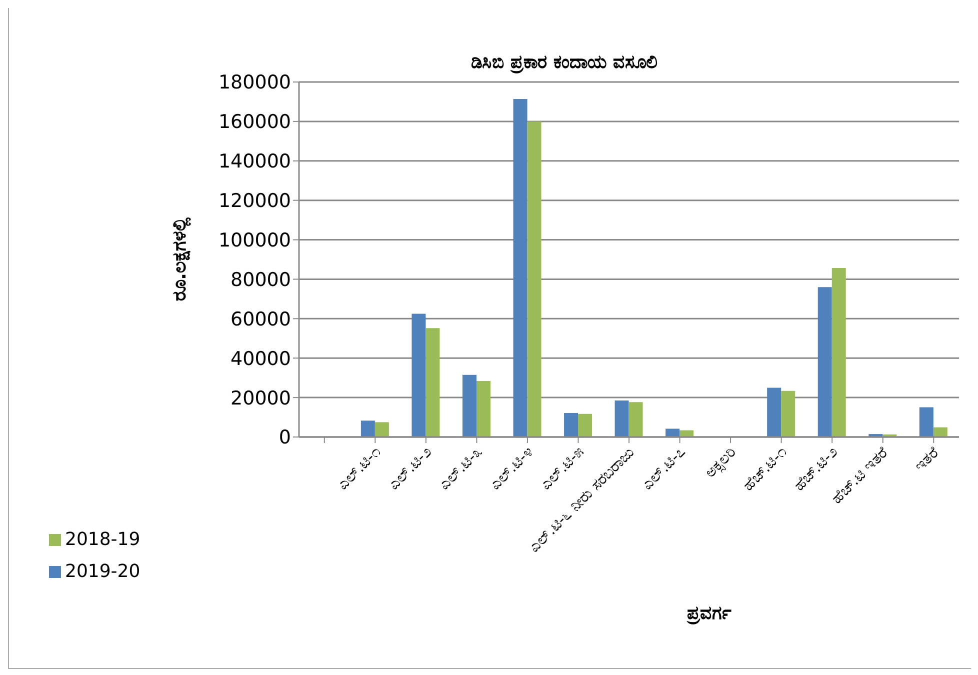 The width and height of the screenshot is (978, 675). What do you see at coordinates (102, 571) in the screenshot?
I see `legend-label: 2019-20` at bounding box center [102, 571].